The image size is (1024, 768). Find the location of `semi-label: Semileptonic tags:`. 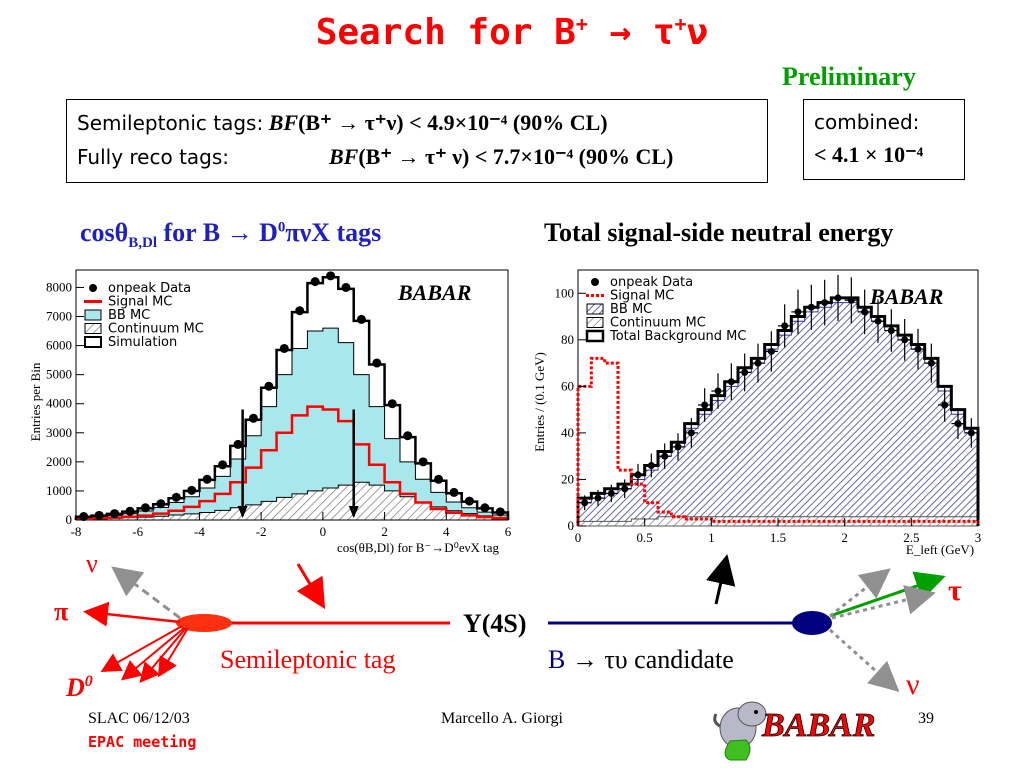

semi-label: Semileptonic tags: is located at coordinates (170, 123).